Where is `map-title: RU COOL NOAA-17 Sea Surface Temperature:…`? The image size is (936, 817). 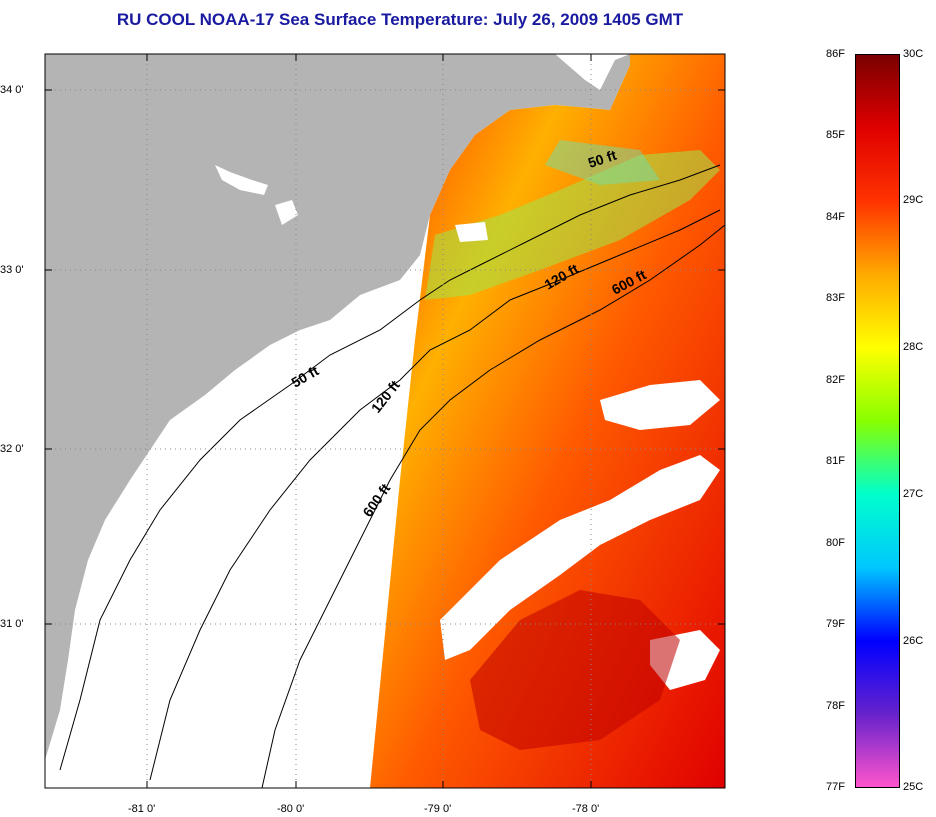 map-title: RU COOL NOAA-17 Sea Surface Temperature:… is located at coordinates (400, 19).